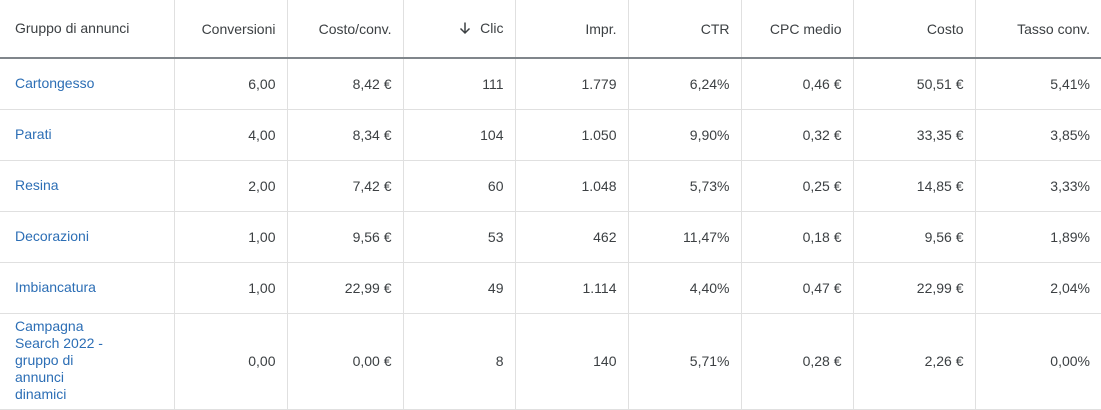  What do you see at coordinates (52, 236) in the screenshot?
I see `ad-group-link: Decorazioni` at bounding box center [52, 236].